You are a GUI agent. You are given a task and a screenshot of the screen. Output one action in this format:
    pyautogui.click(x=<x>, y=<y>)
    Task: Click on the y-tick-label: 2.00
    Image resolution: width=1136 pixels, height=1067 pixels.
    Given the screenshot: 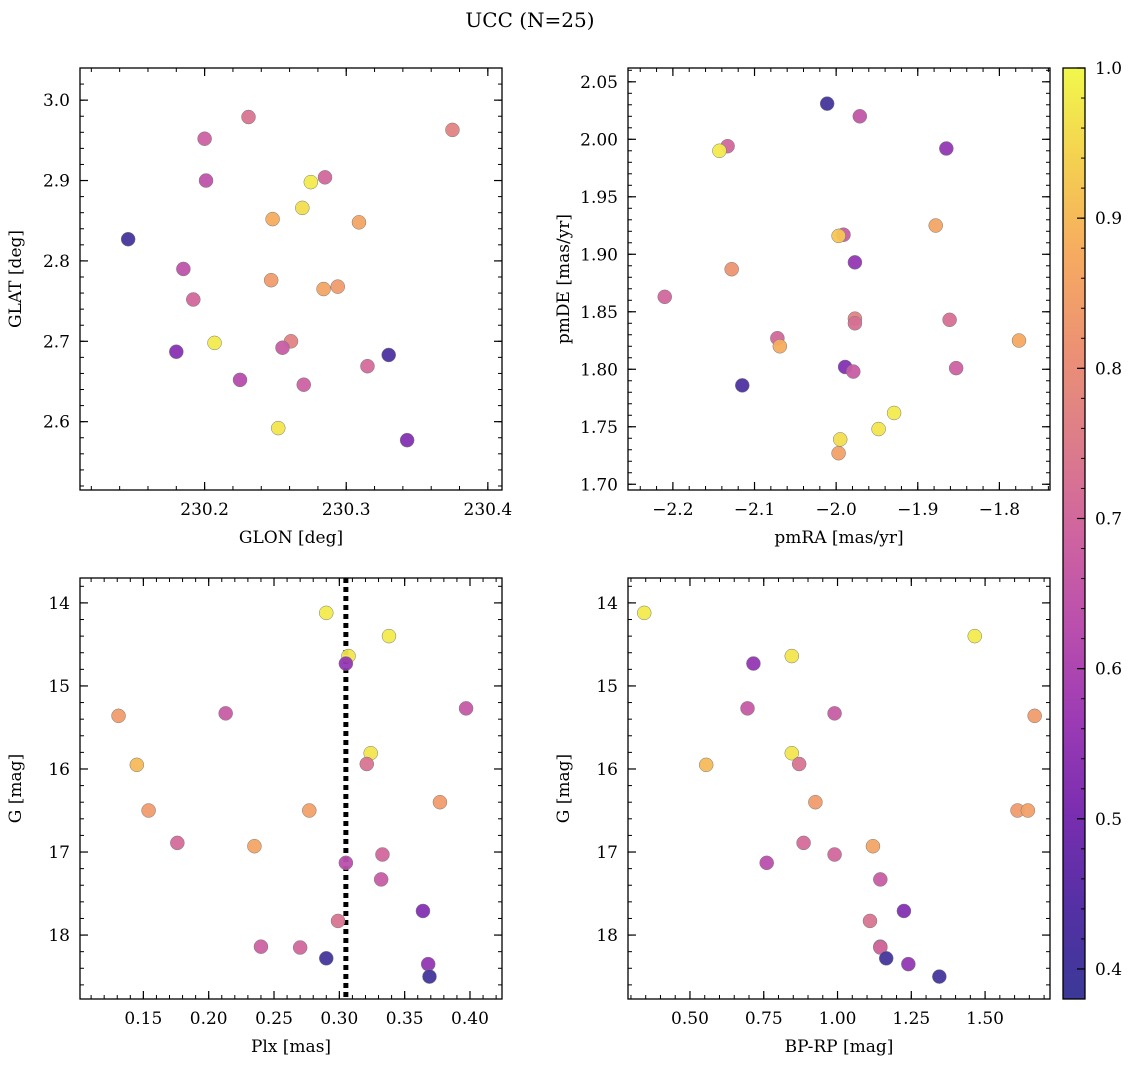 What is the action you would take?
    pyautogui.click(x=599, y=140)
    